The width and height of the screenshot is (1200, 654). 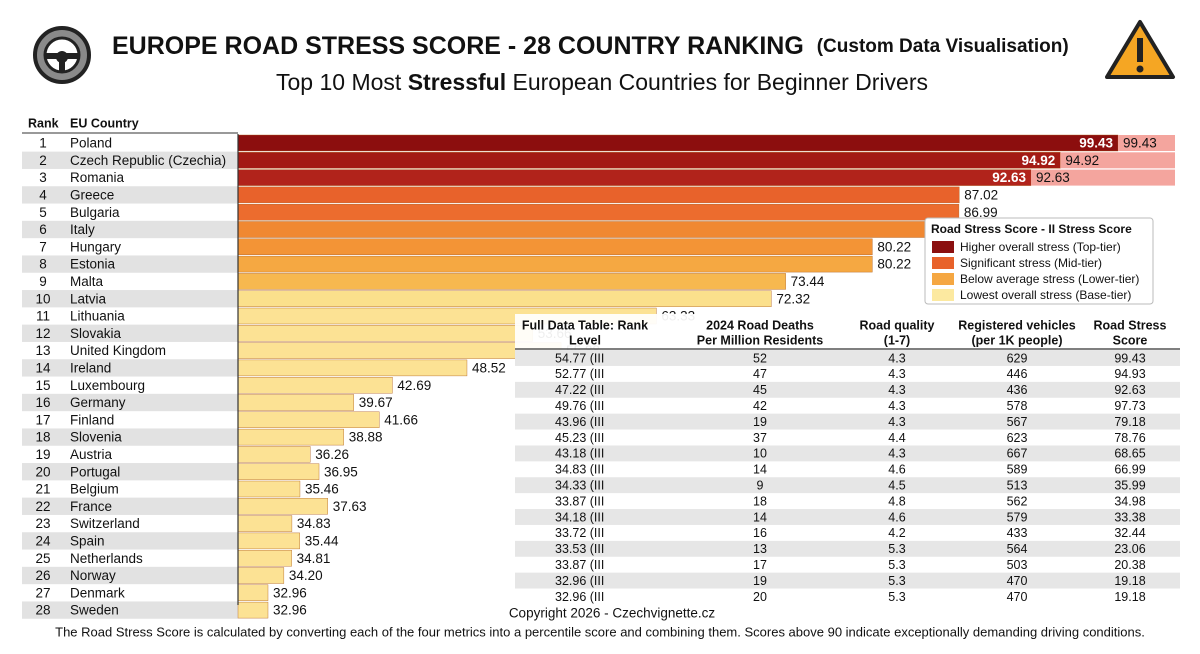 What do you see at coordinates (1017, 501) in the screenshot?
I see `table-cell: 562` at bounding box center [1017, 501].